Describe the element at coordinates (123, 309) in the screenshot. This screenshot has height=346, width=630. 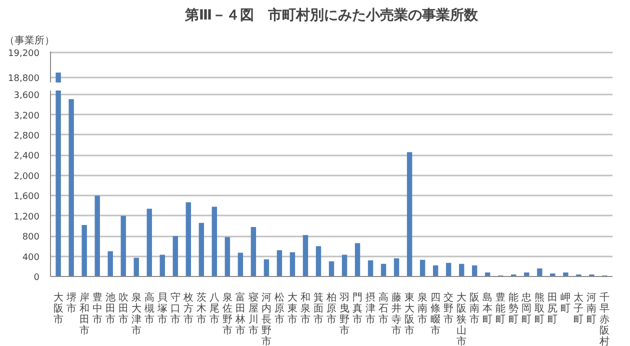
I see `x-tick-label: 吹田市` at that location.